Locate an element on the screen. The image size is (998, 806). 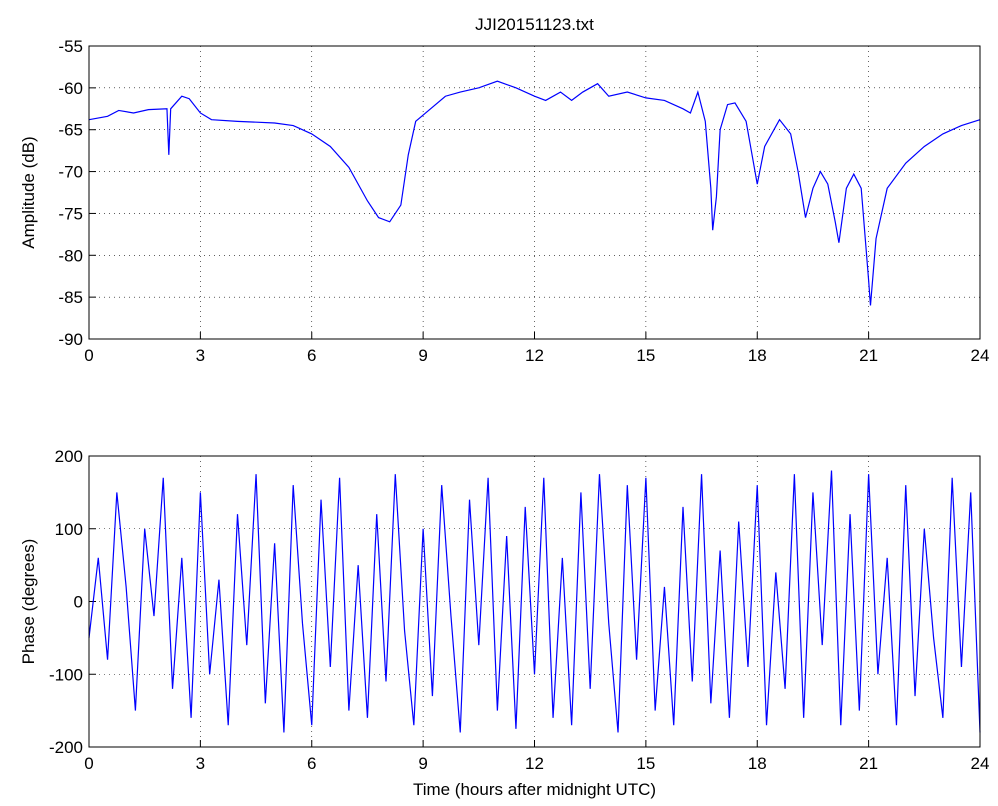
y-axis-label: Amplitude (dB) is located at coordinates (28, 192).